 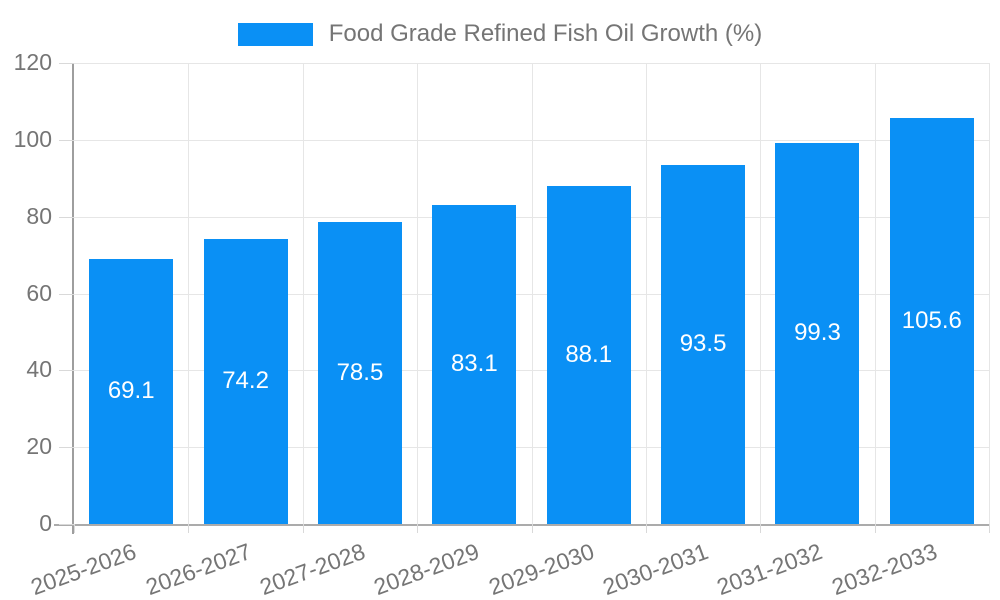 I want to click on bar-value-label: 99.3, so click(x=817, y=333).